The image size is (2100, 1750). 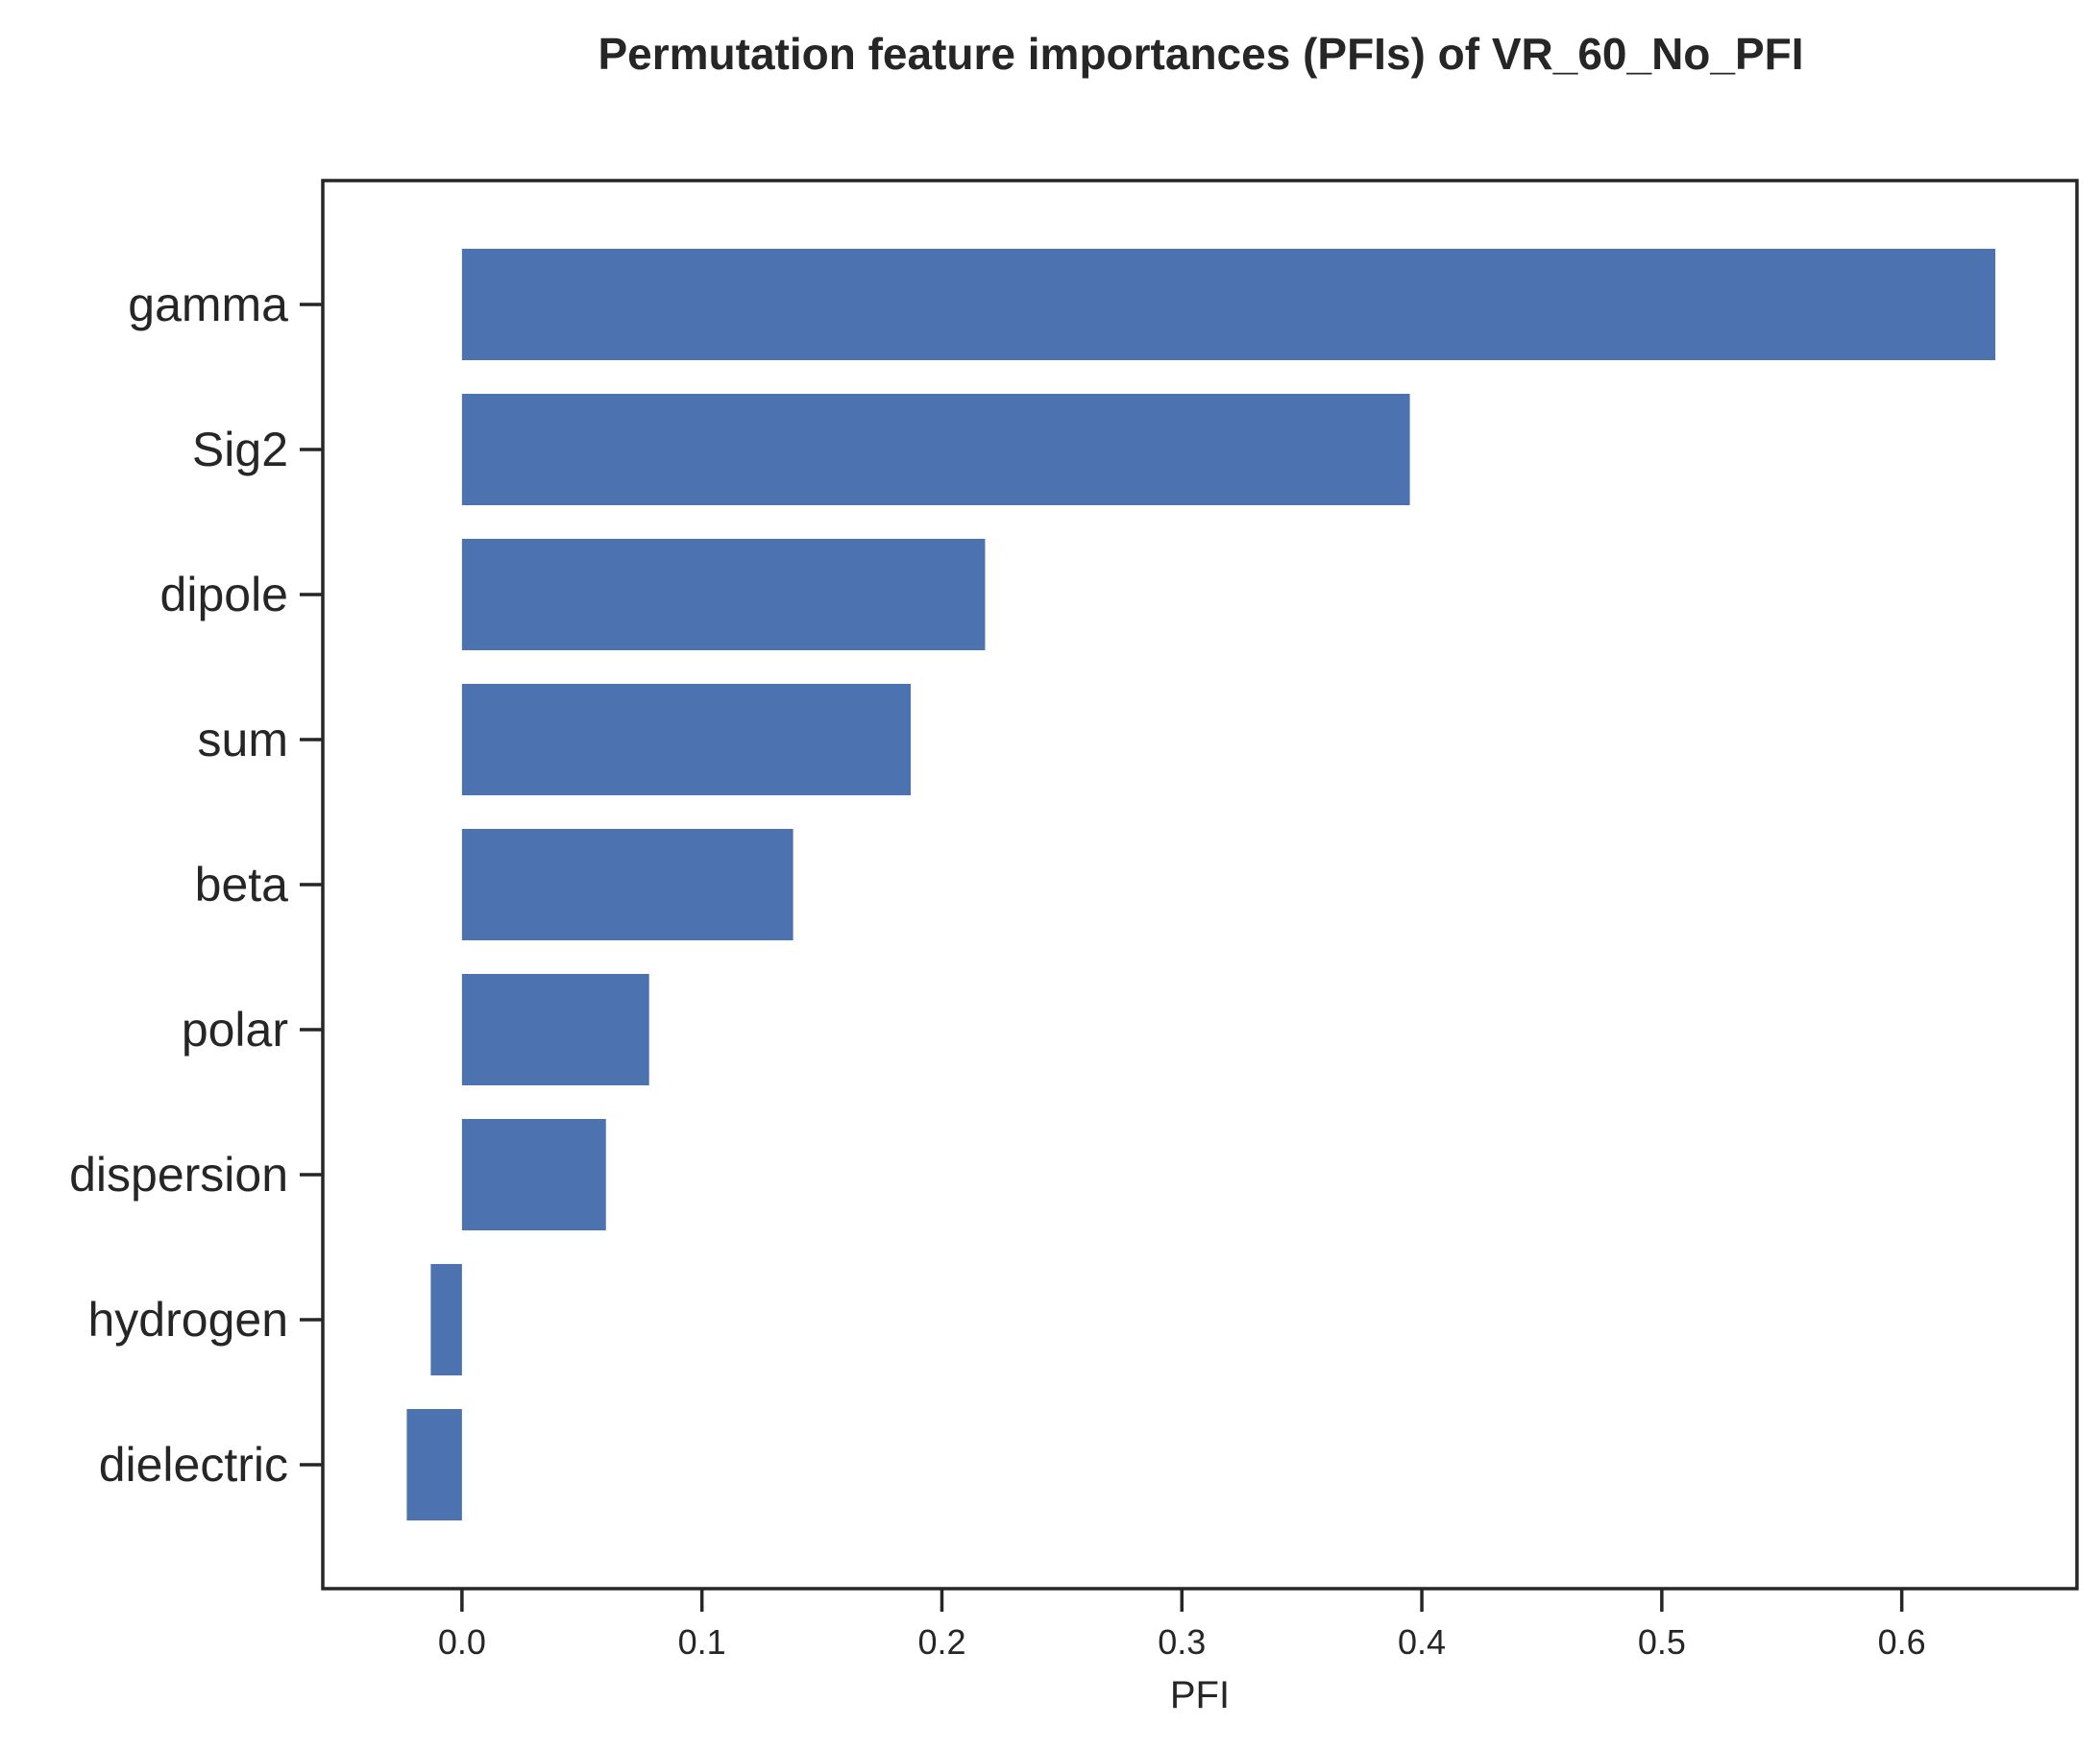 What do you see at coordinates (462, 1642) in the screenshot?
I see `x-tick-label-0.0: 0.0` at bounding box center [462, 1642].